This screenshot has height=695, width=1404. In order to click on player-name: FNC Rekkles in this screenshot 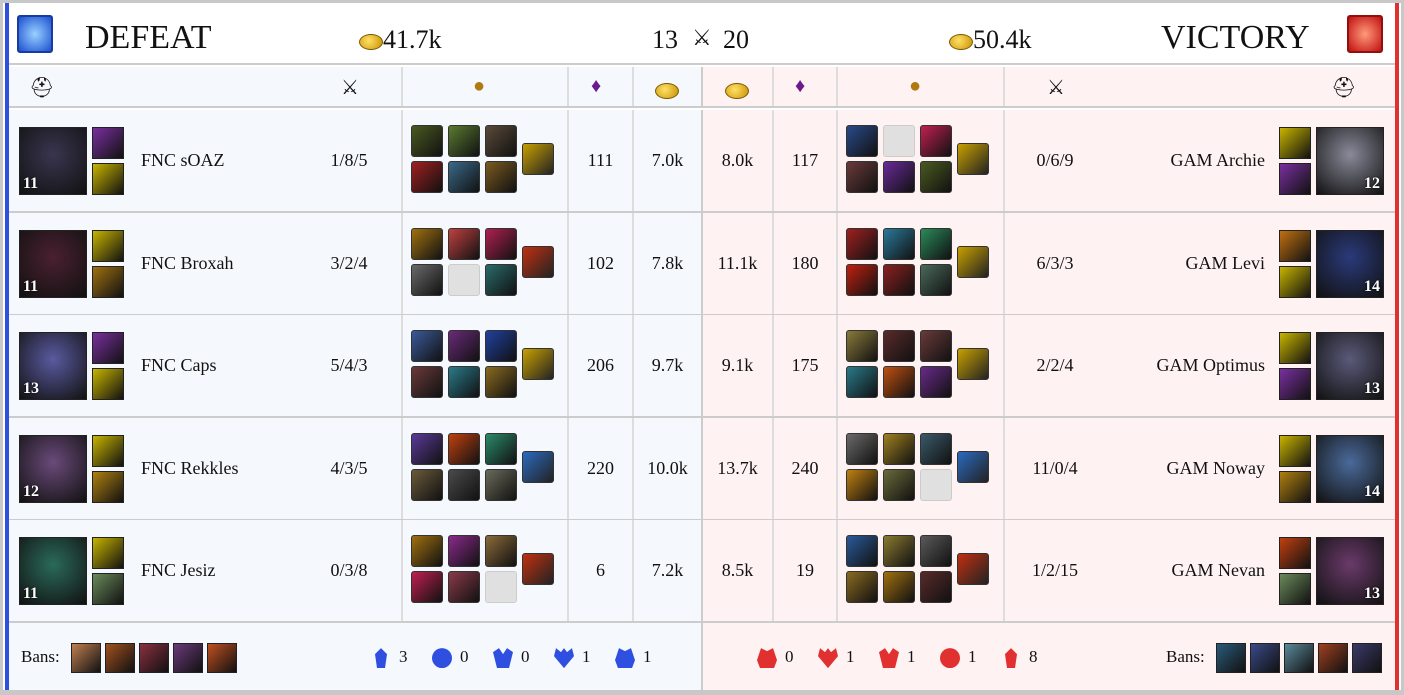, I will do `click(190, 467)`.